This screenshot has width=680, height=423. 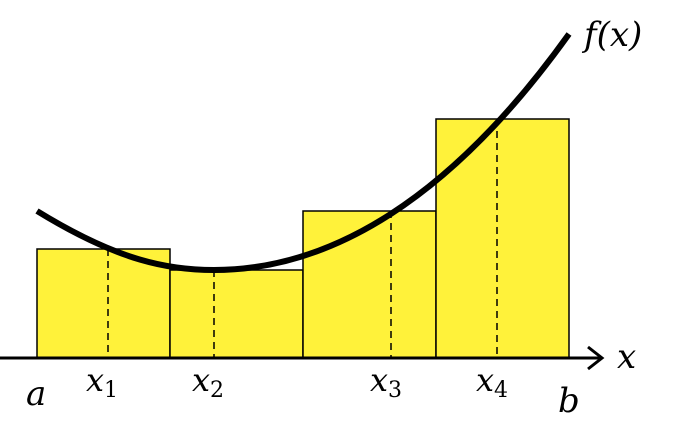 I want to click on sample-label-x4: x4, so click(x=492, y=382).